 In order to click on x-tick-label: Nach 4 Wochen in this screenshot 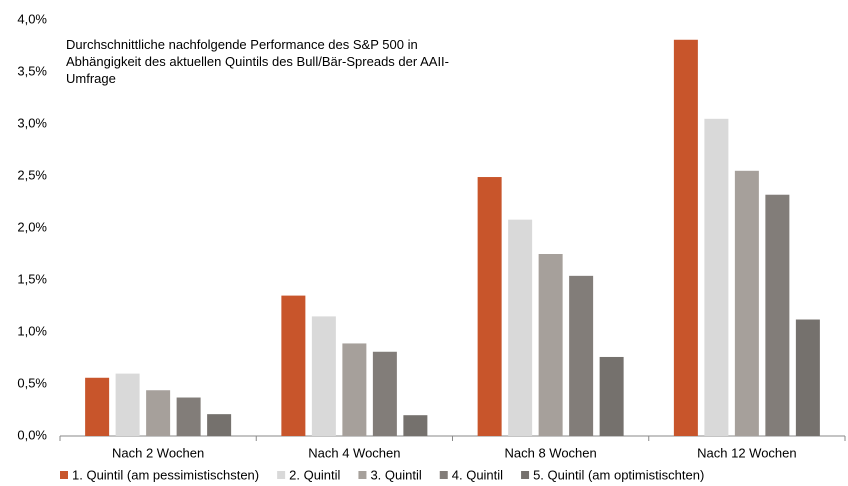, I will do `click(354, 452)`.